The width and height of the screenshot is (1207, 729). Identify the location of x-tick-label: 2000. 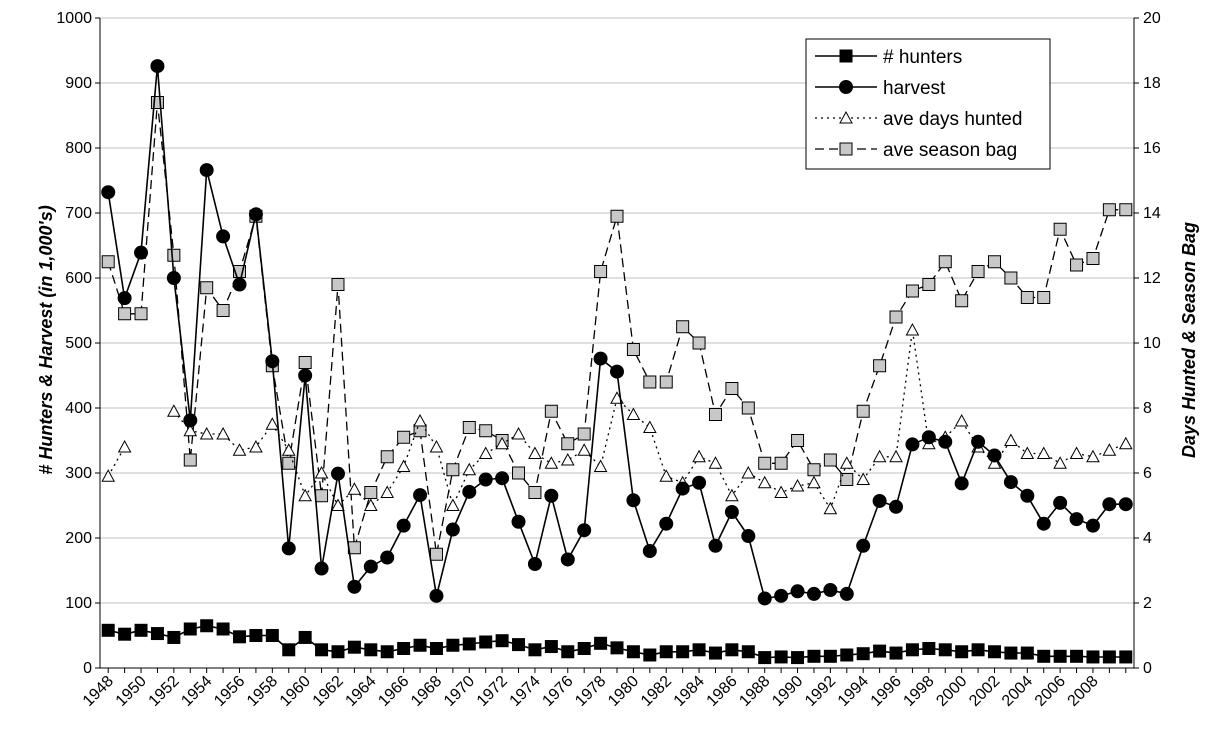
(951, 691).